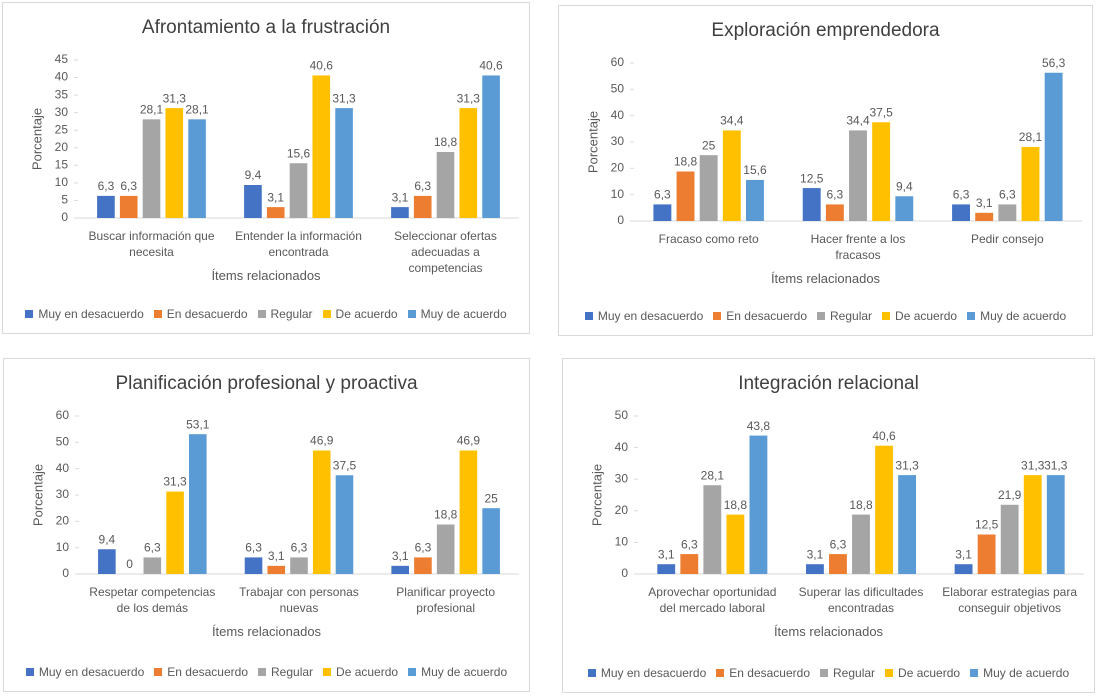  Describe the element at coordinates (62, 129) in the screenshot. I see `y-tick-label: 25` at that location.